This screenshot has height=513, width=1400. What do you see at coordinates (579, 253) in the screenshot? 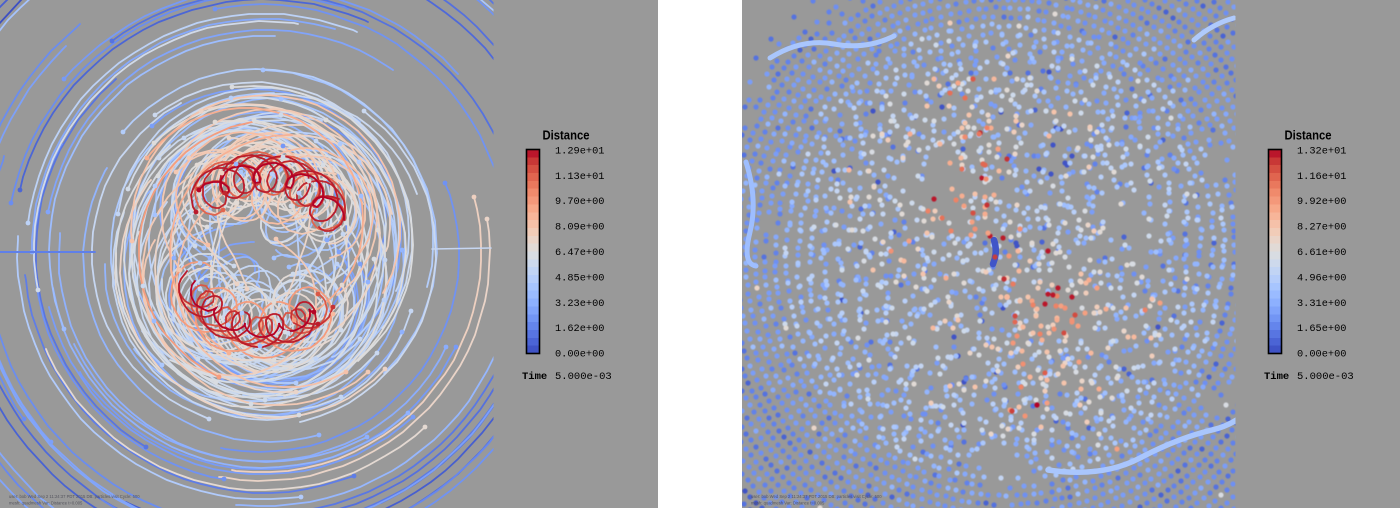
I see `svg-text: 6.47e+00` at bounding box center [579, 253].